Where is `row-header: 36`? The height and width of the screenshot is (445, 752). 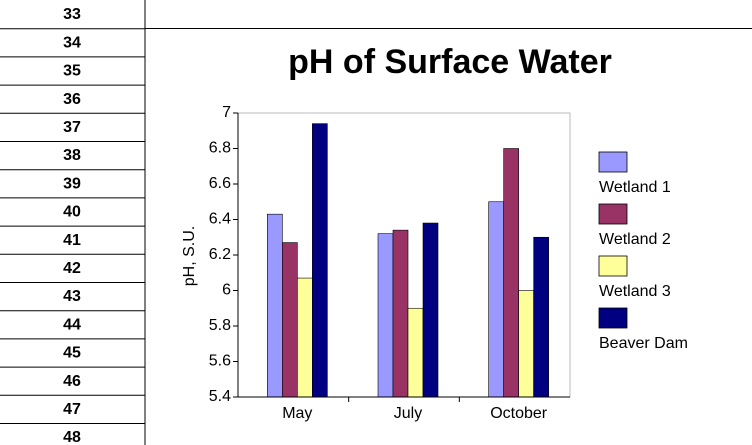 row-header: 36 is located at coordinates (72, 99).